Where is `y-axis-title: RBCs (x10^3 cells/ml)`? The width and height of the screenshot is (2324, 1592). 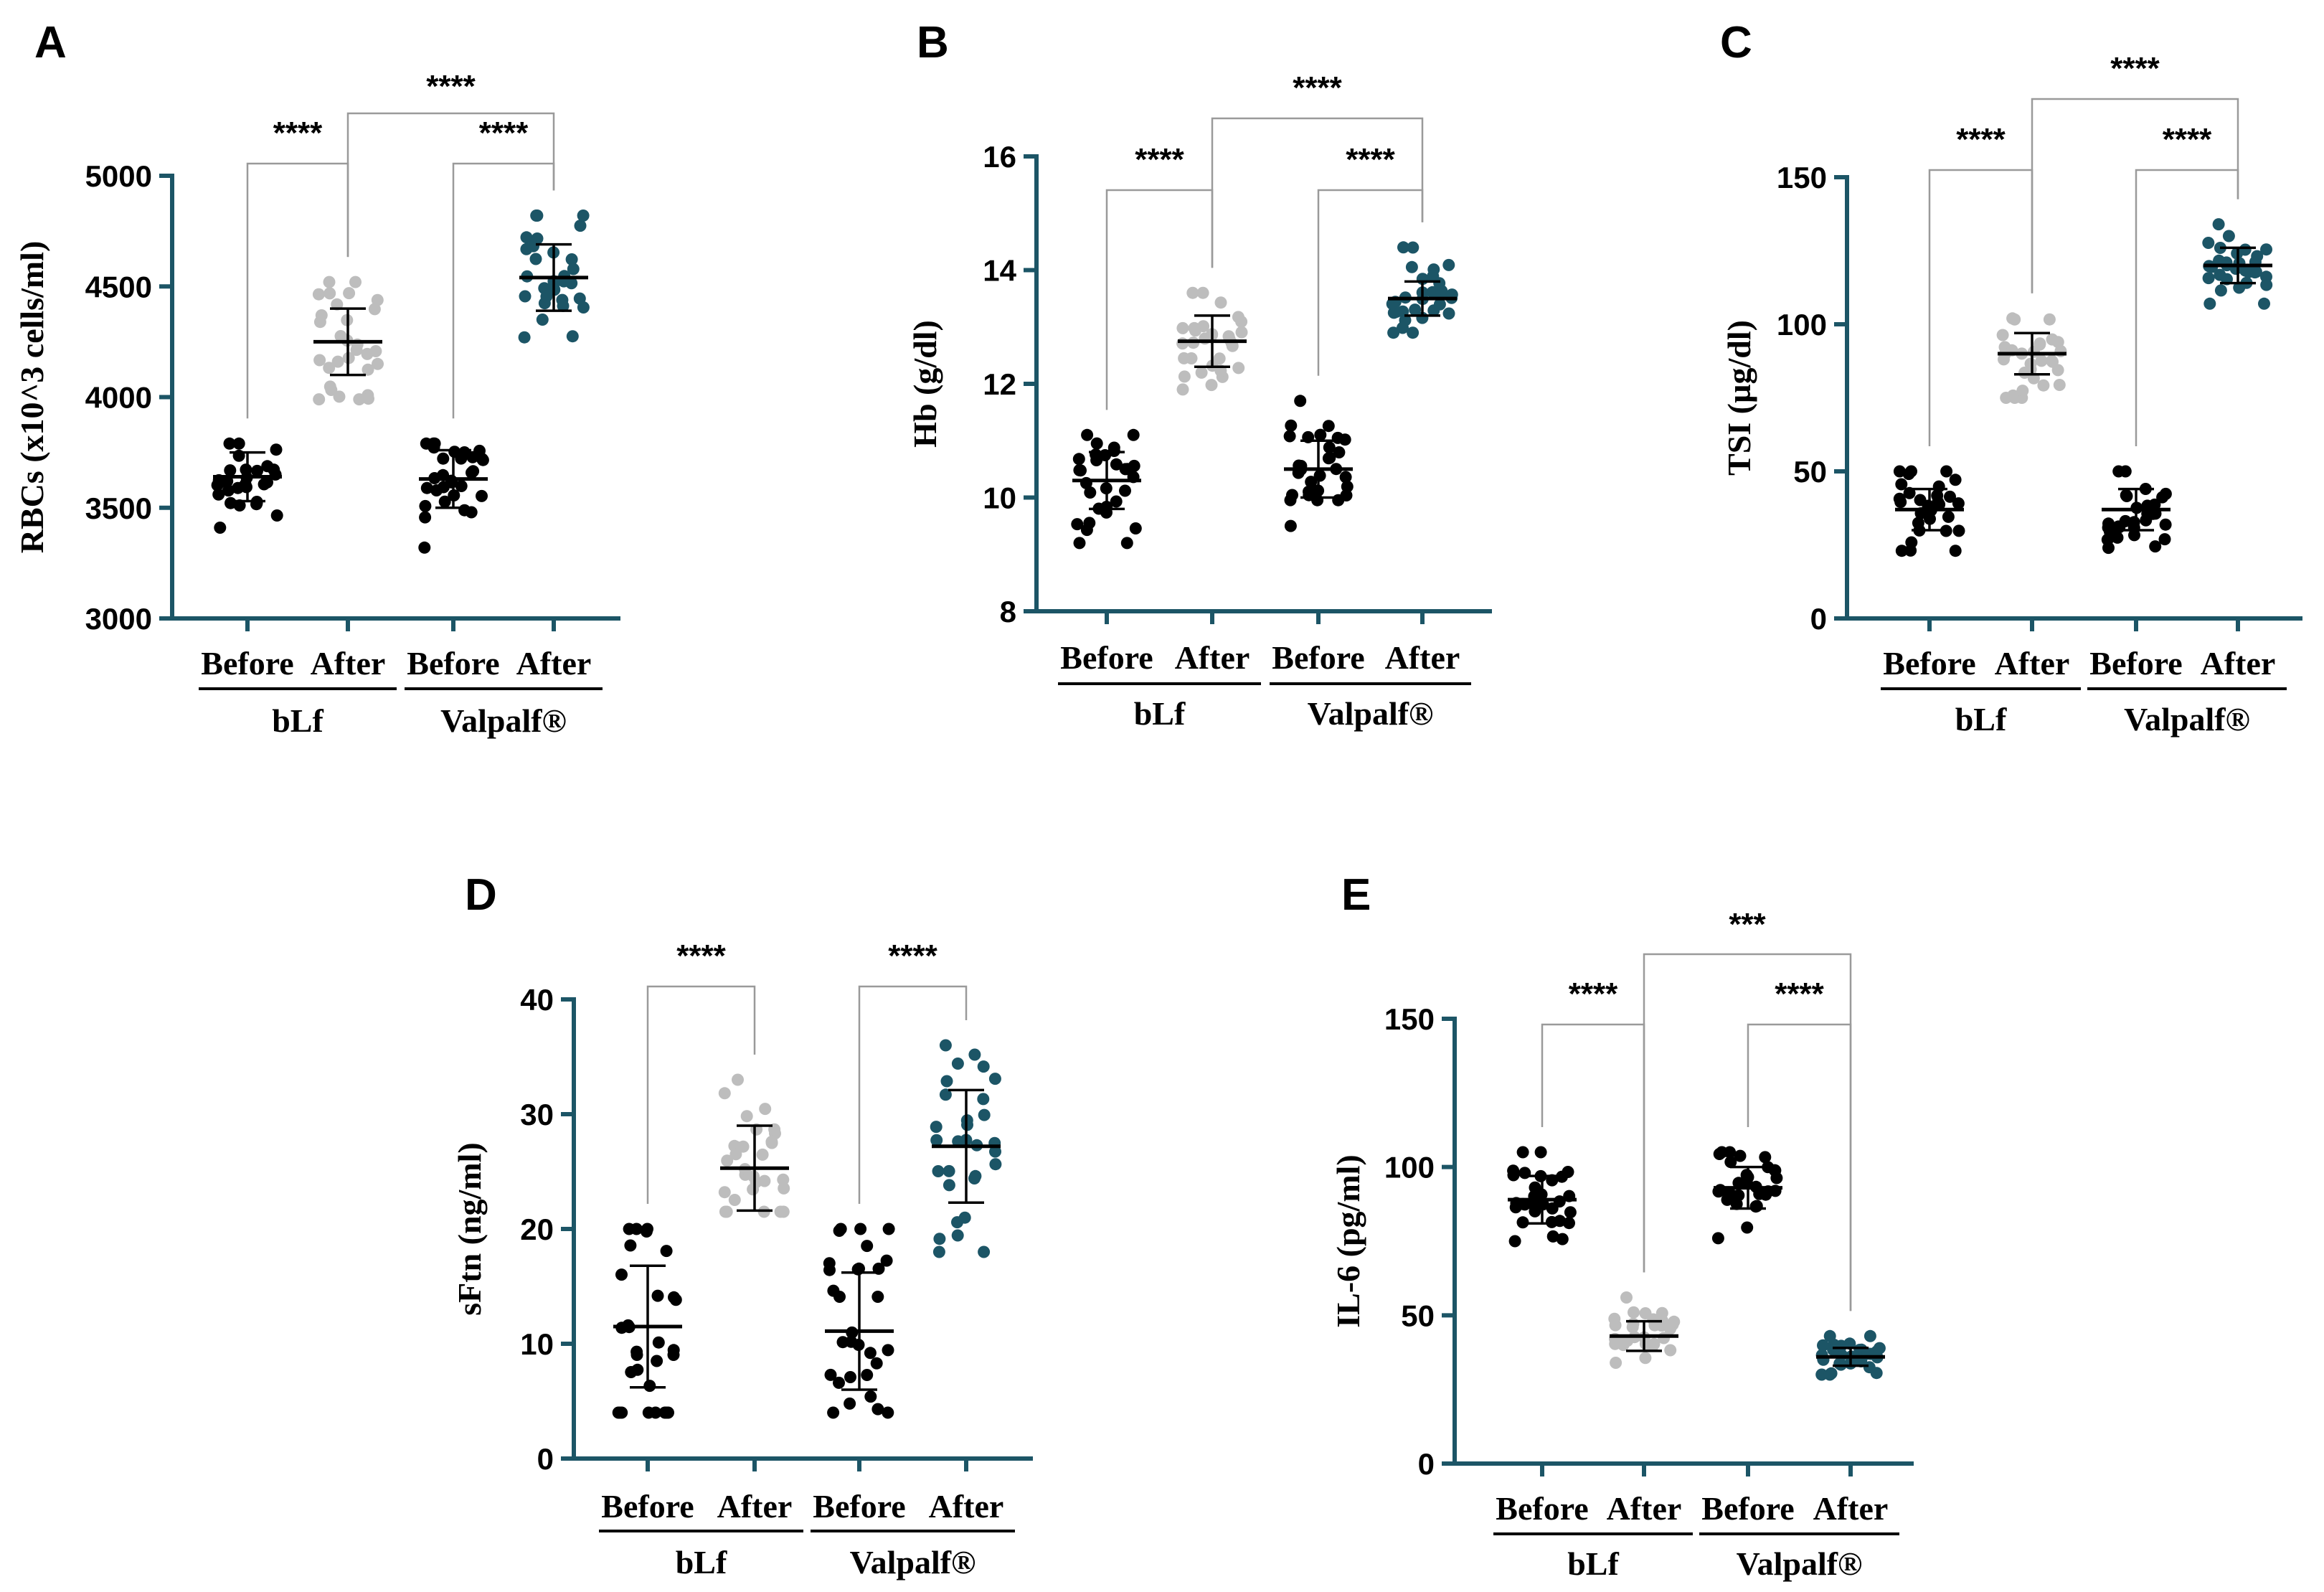 y-axis-title: RBCs (x10^3 cells/ml) is located at coordinates (32, 398).